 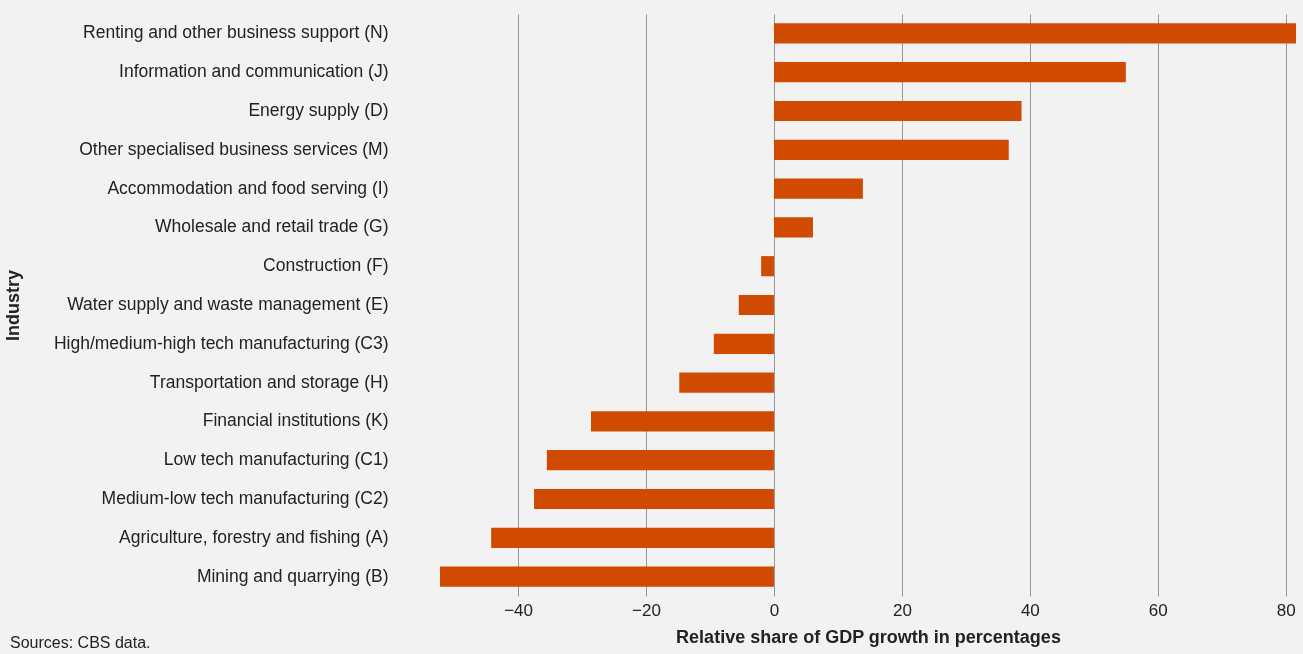 What do you see at coordinates (868, 636) in the screenshot?
I see `x-axis-title: Relative share of GDP growth in percentages` at bounding box center [868, 636].